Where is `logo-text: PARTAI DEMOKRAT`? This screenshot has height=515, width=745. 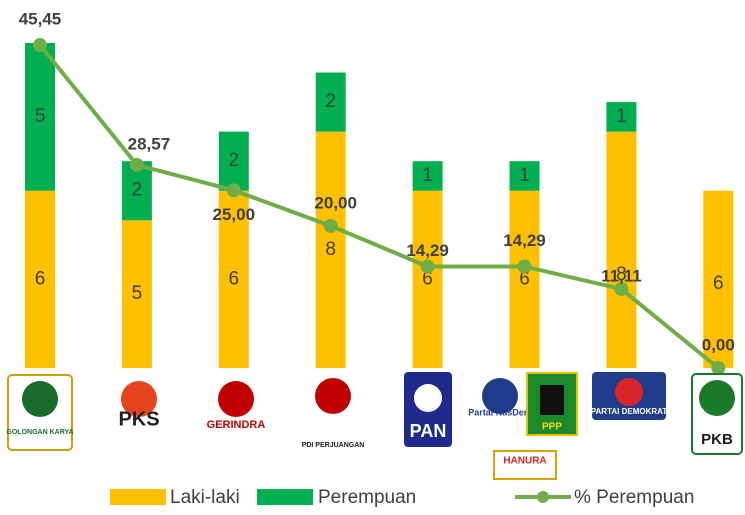
logo-text: PARTAI DEMOKRAT is located at coordinates (629, 411).